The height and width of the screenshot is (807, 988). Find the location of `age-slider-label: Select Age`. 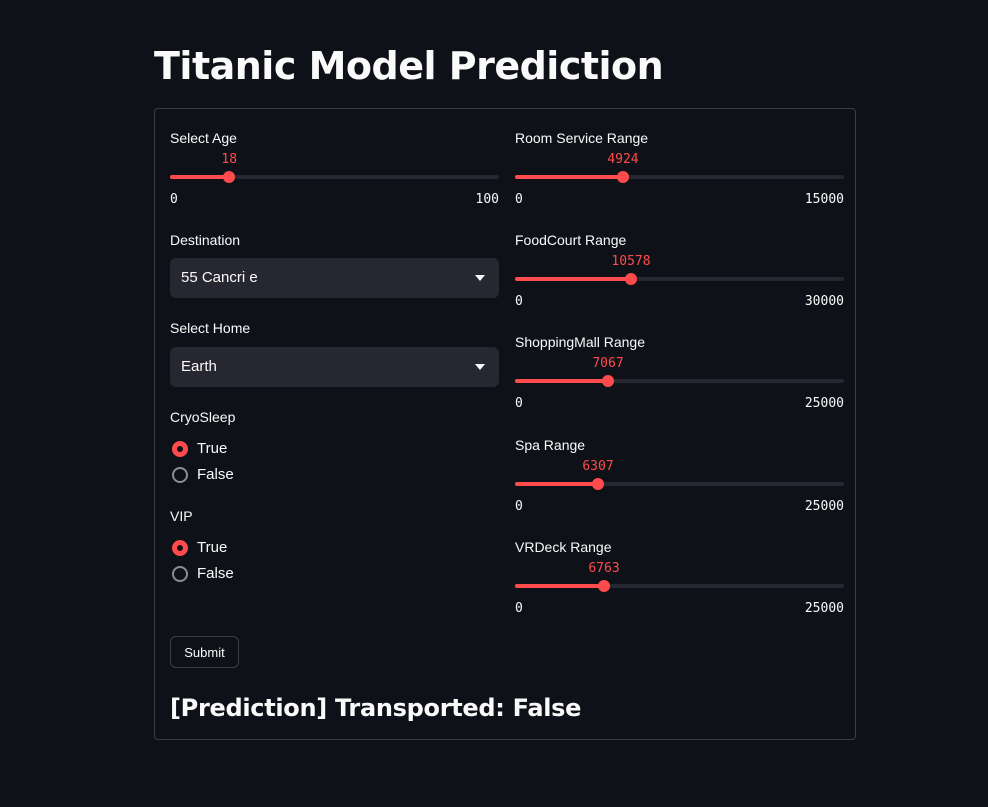

age-slider-label: Select Age is located at coordinates (203, 138).